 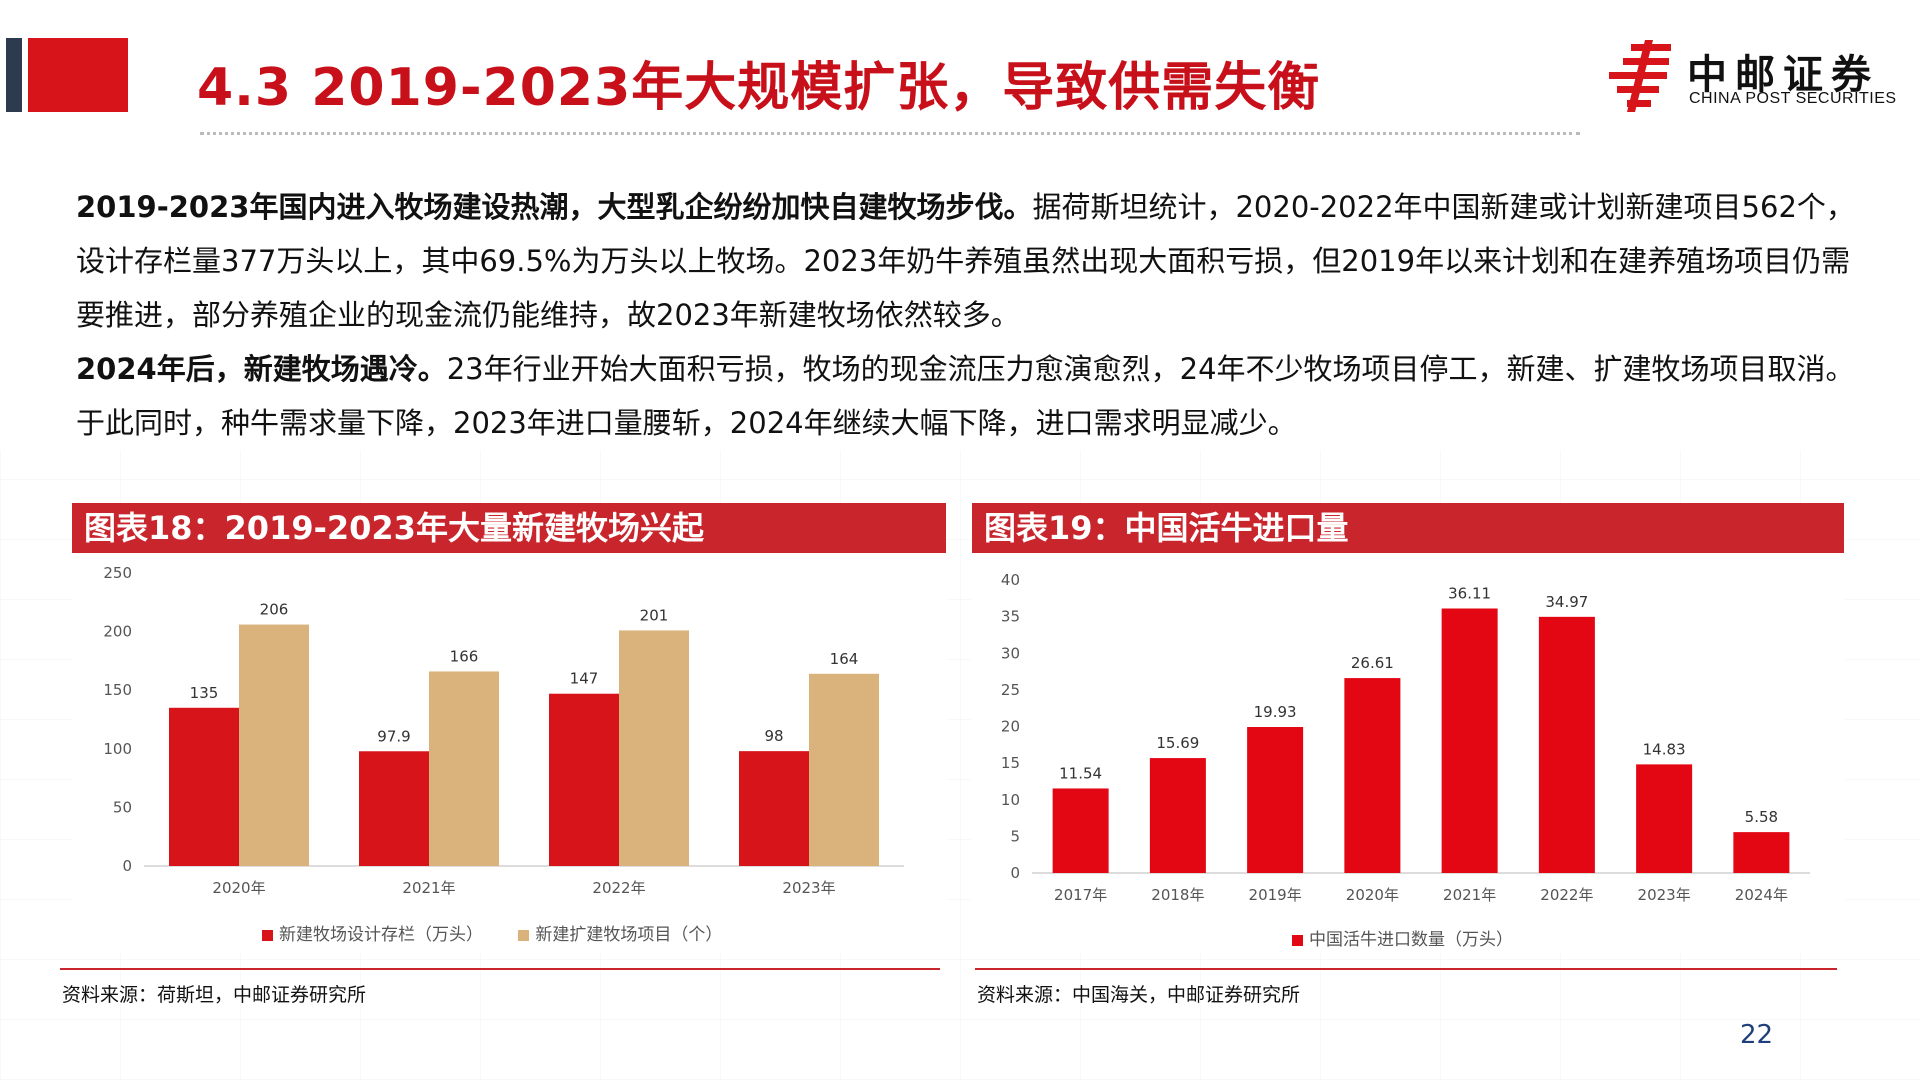 I want to click on chart18-data-label: 147, so click(x=584, y=679).